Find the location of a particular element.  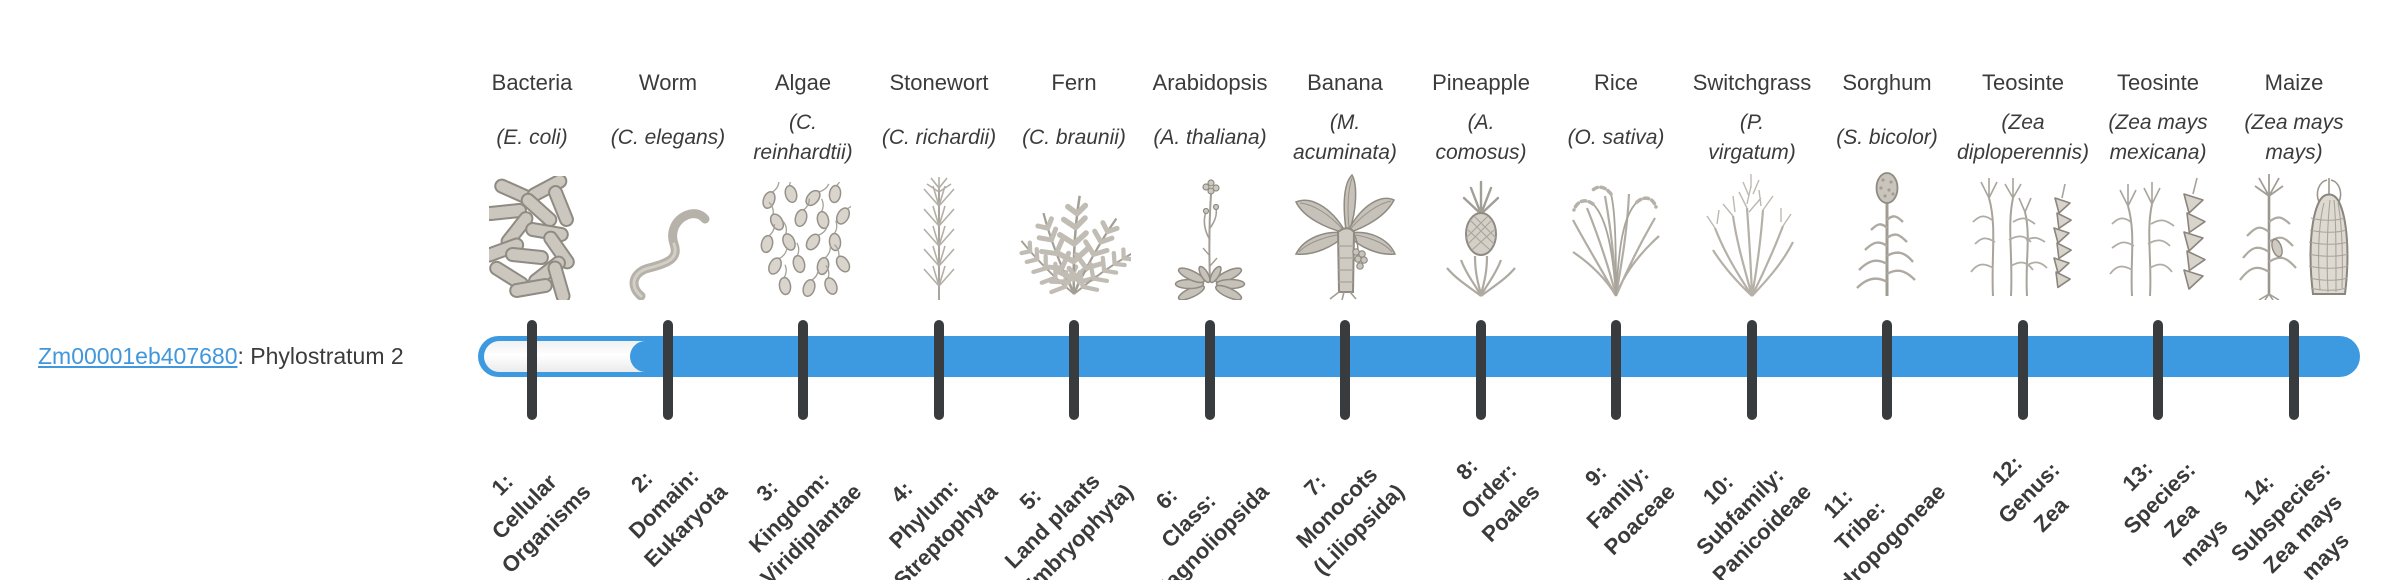

organism-sci-maize: (Zea mays mays) is located at coordinates (2294, 137).